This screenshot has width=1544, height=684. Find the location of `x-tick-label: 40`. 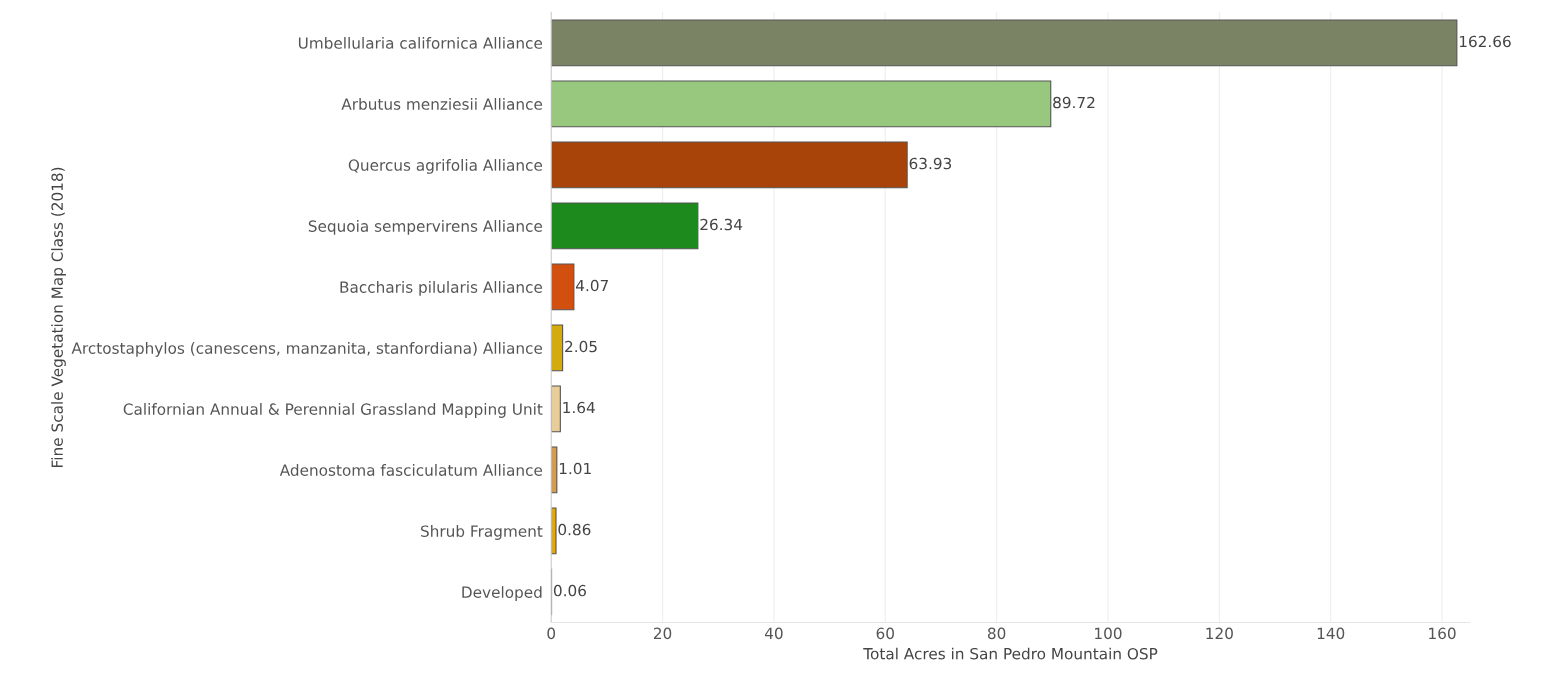

x-tick-label: 40 is located at coordinates (773, 633).